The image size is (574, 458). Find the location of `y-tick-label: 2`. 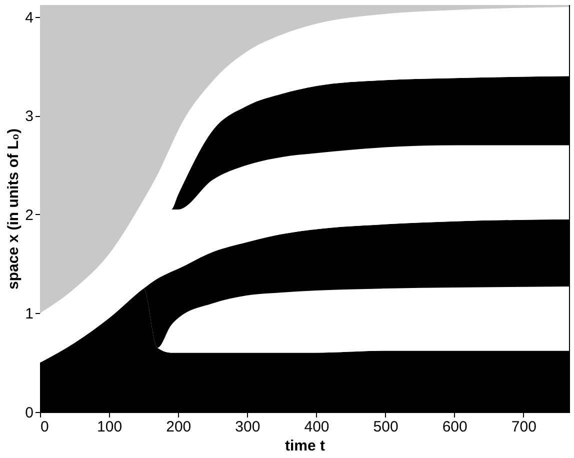

y-tick-label: 2 is located at coordinates (29, 215).